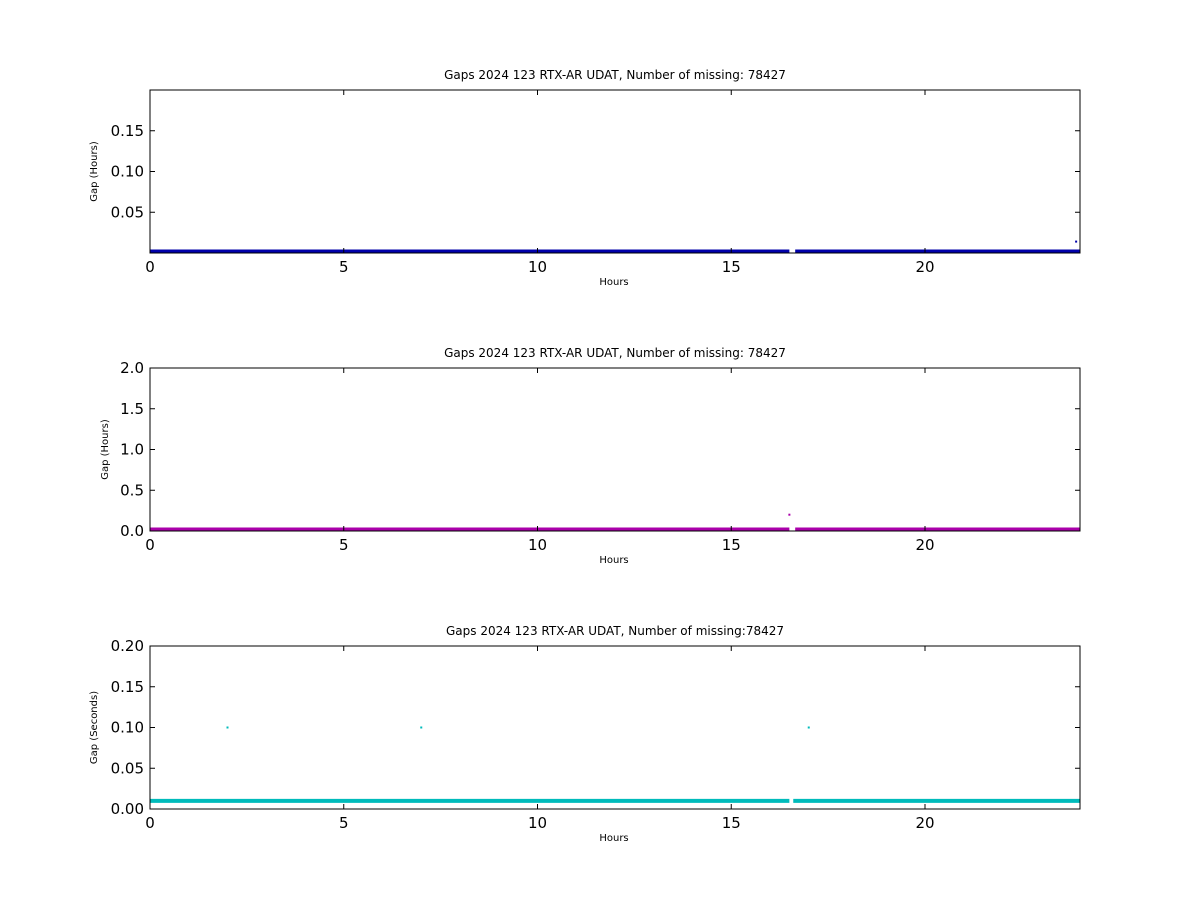  Describe the element at coordinates (127, 646) in the screenshot. I see `y-tick-label: 0.20` at that location.